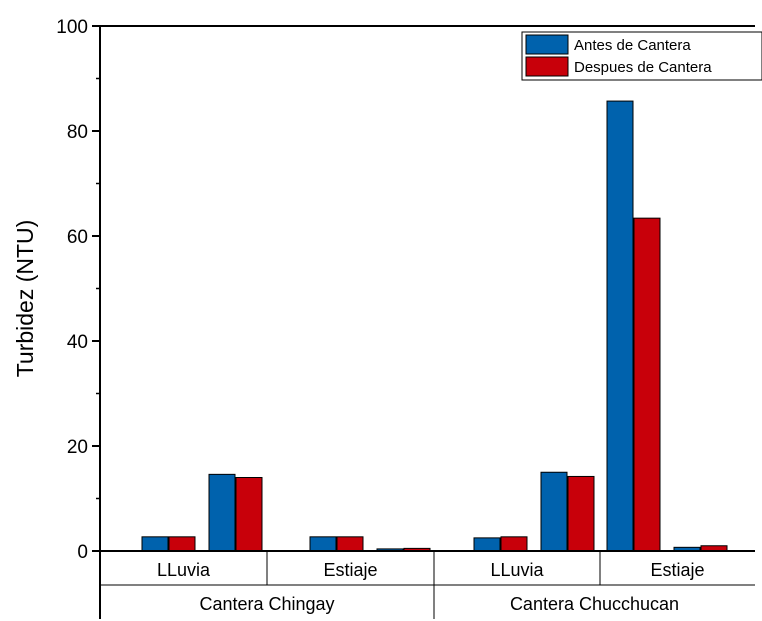 Image resolution: width=762 pixels, height=621 pixels. Describe the element at coordinates (182, 544) in the screenshot. I see `bar-1-1-1-despues` at that location.